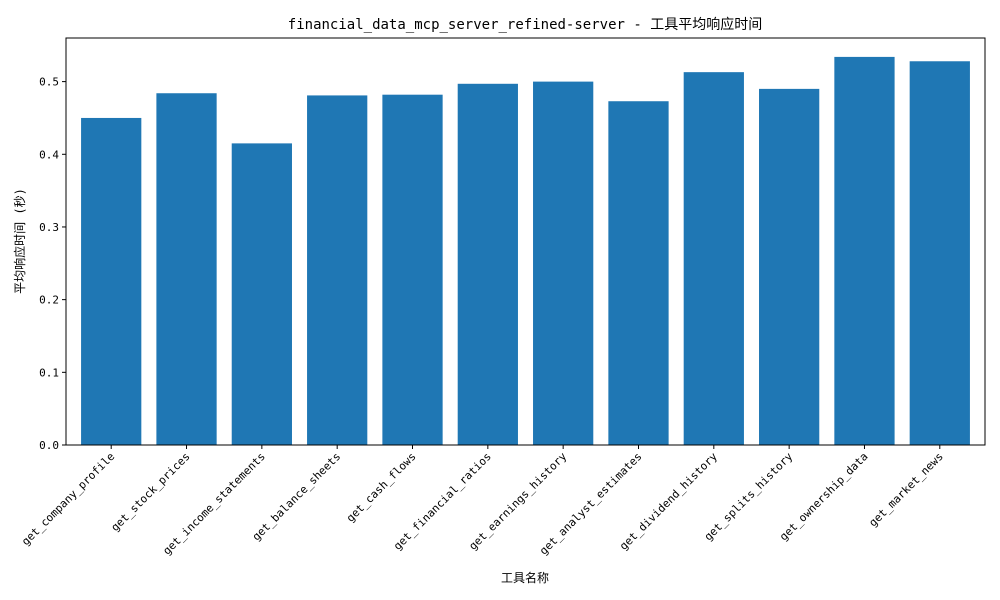 The height and width of the screenshot is (600, 1000). What do you see at coordinates (563, 263) in the screenshot?
I see `bar-get-earnings-history` at bounding box center [563, 263].